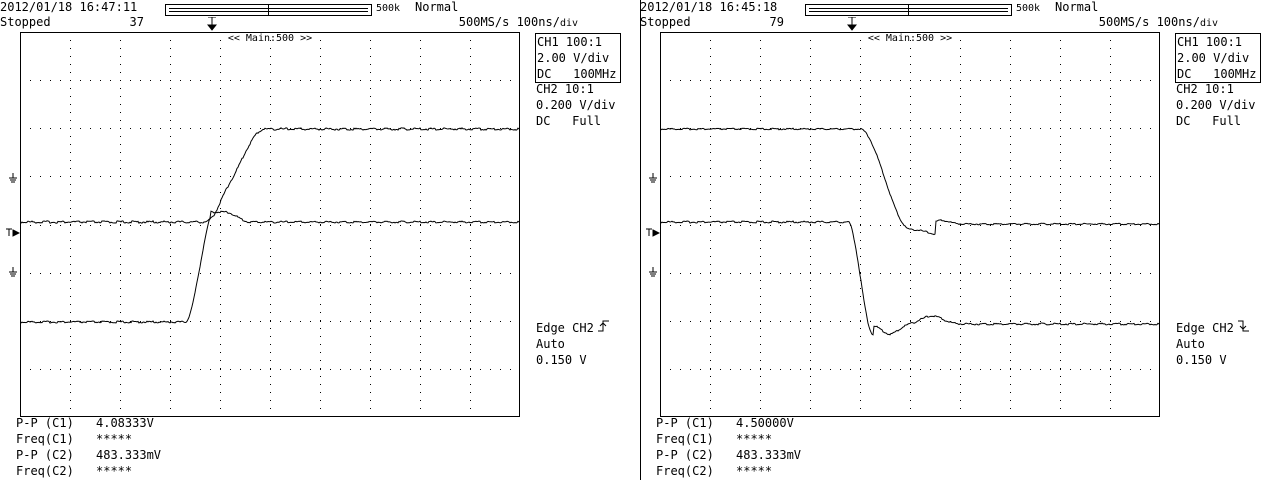 This screenshot has width=1280, height=480. I want to click on measurement-row: P-P (C1) 4.08333V, so click(85, 423).